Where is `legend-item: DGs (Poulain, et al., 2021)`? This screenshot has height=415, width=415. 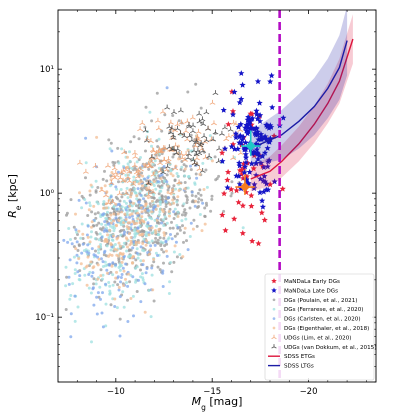 legend-item: DGs (Poulain, et al., 2021) is located at coordinates (314, 301).